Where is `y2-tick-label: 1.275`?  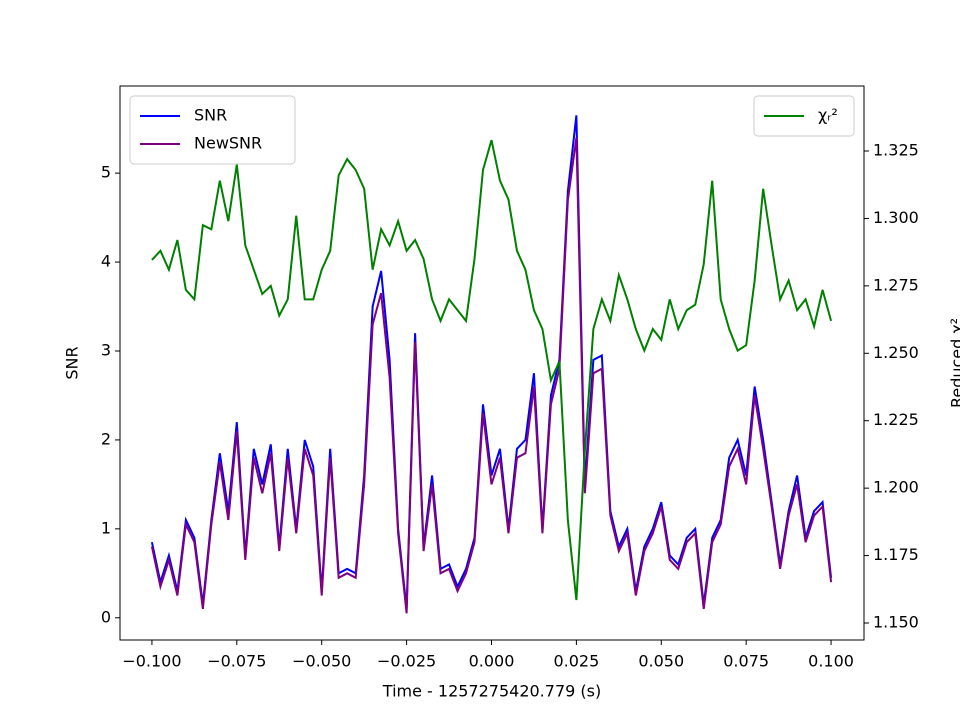
y2-tick-label: 1.275 is located at coordinates (896, 284).